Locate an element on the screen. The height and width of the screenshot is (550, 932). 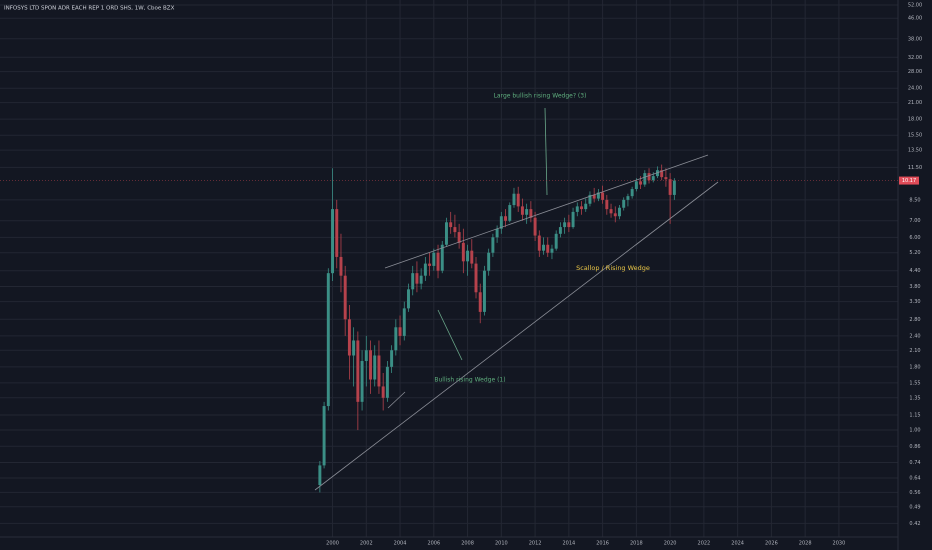
y-tick-label: 52.00 is located at coordinates (915, 6).